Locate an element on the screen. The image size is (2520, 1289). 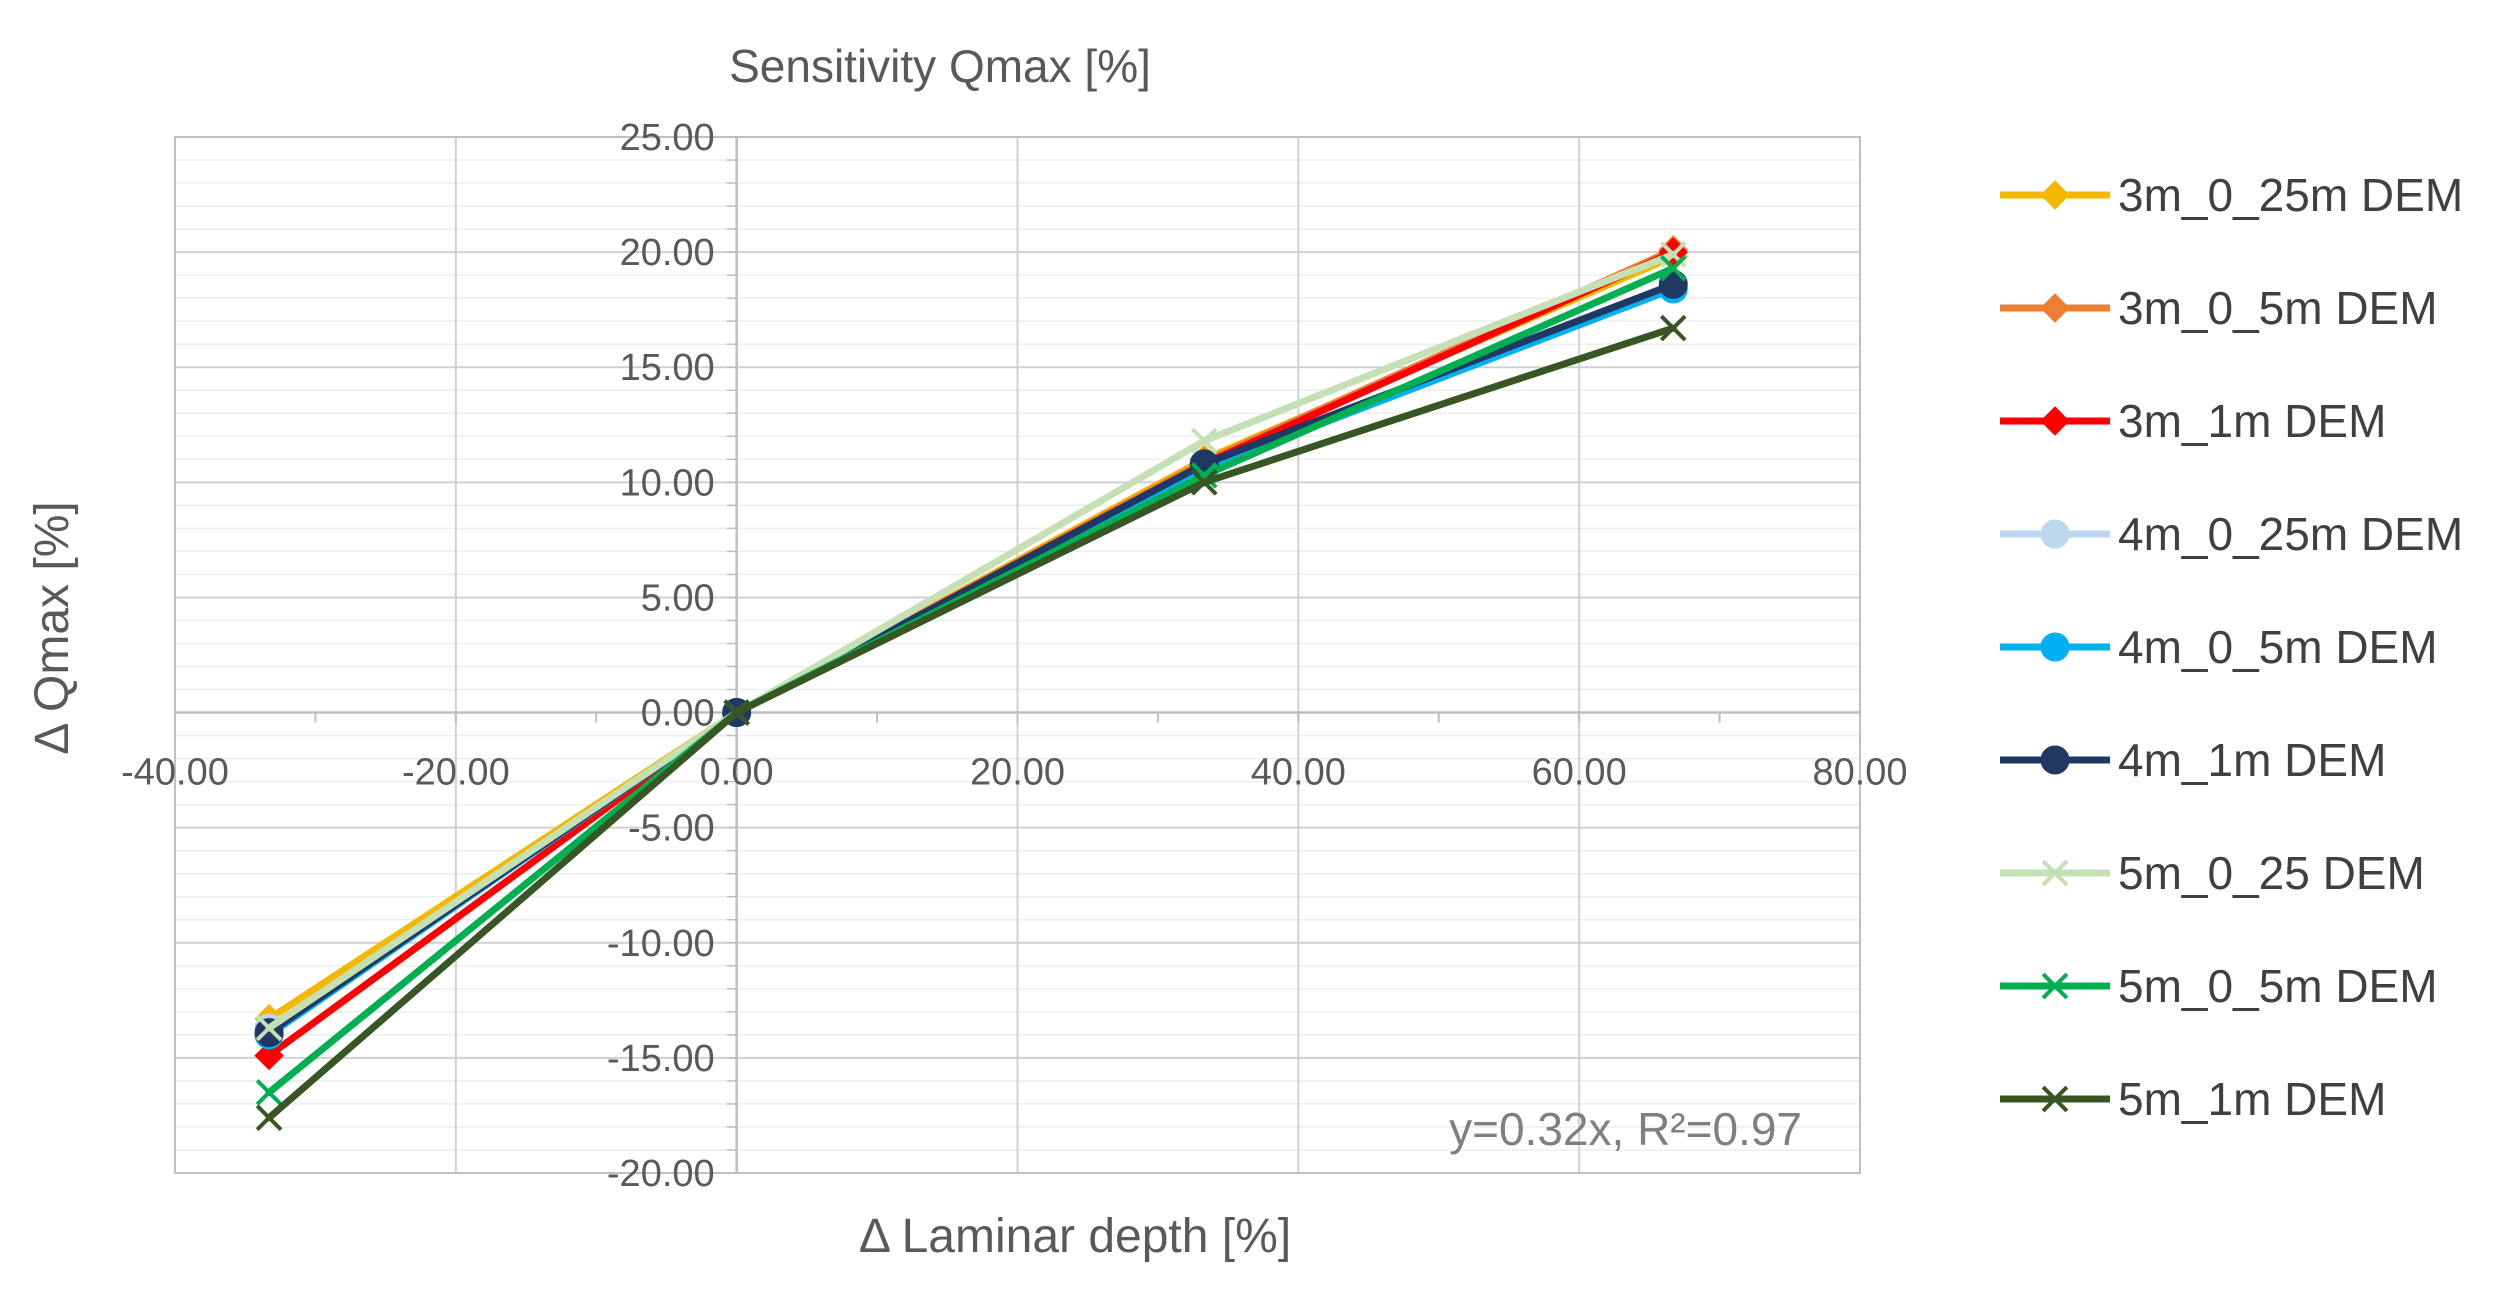
y-tick-label: 10.00 is located at coordinates (667, 483).